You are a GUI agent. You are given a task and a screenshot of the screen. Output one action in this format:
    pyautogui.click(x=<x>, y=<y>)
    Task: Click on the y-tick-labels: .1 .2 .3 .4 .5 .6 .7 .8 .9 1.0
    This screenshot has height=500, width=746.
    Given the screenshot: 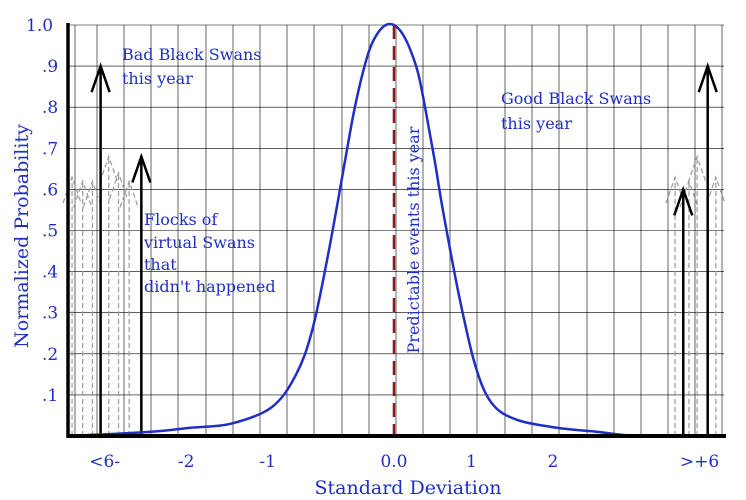 What is the action you would take?
    pyautogui.click(x=42, y=211)
    